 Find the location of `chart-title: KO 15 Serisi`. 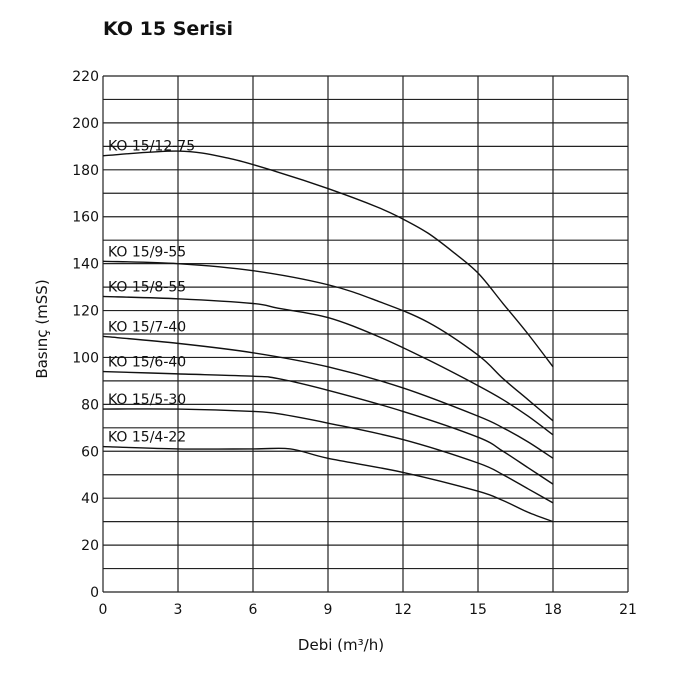

chart-title: KO 15 Serisi is located at coordinates (168, 29).